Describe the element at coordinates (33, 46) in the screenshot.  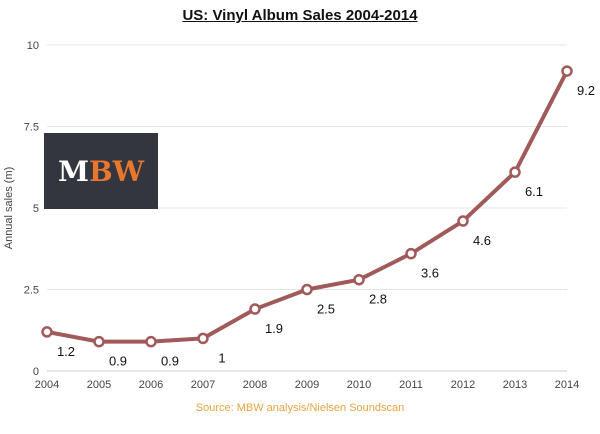
I see `y-tick-label: 10` at that location.